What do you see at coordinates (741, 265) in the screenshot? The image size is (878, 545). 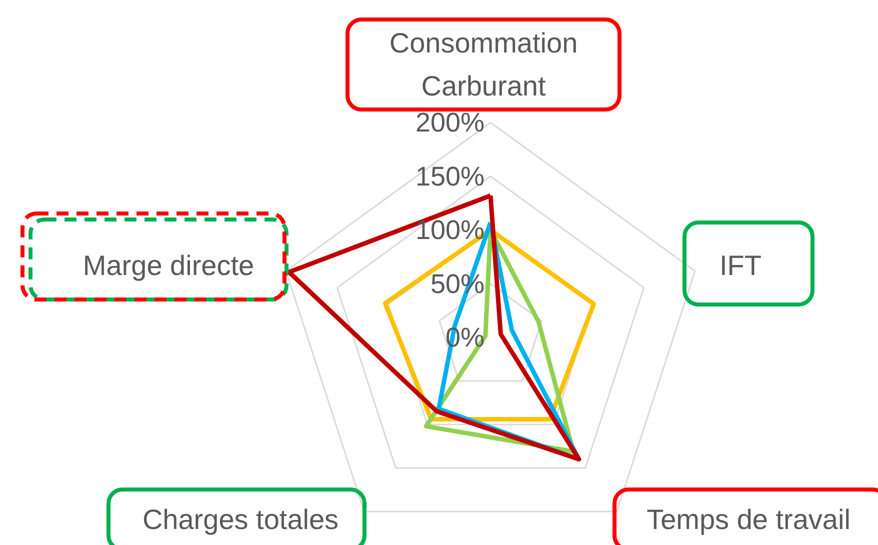 I see `spoke-label: IFT` at bounding box center [741, 265].